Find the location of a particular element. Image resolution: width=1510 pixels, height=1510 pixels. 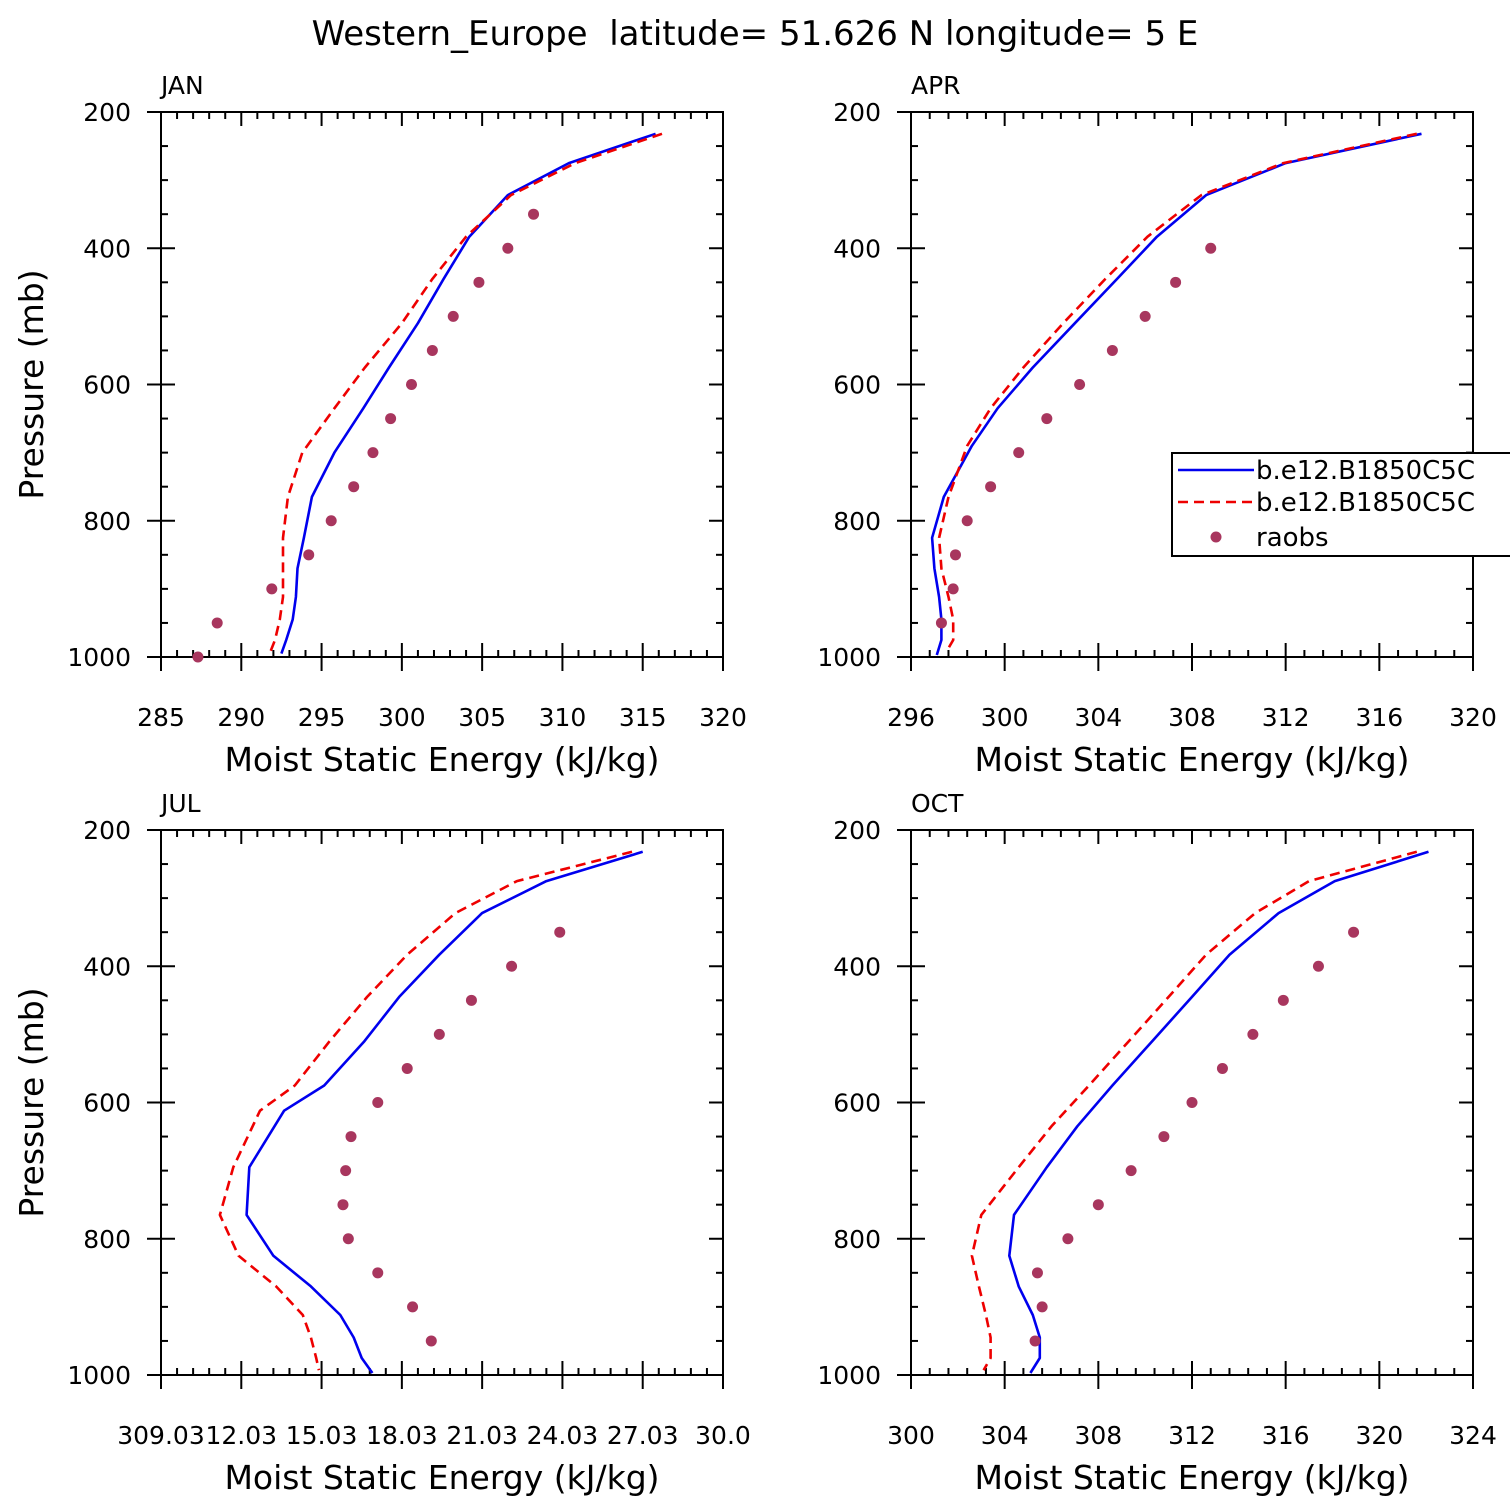

x-tick-label: 24.03 is located at coordinates (563, 1435).